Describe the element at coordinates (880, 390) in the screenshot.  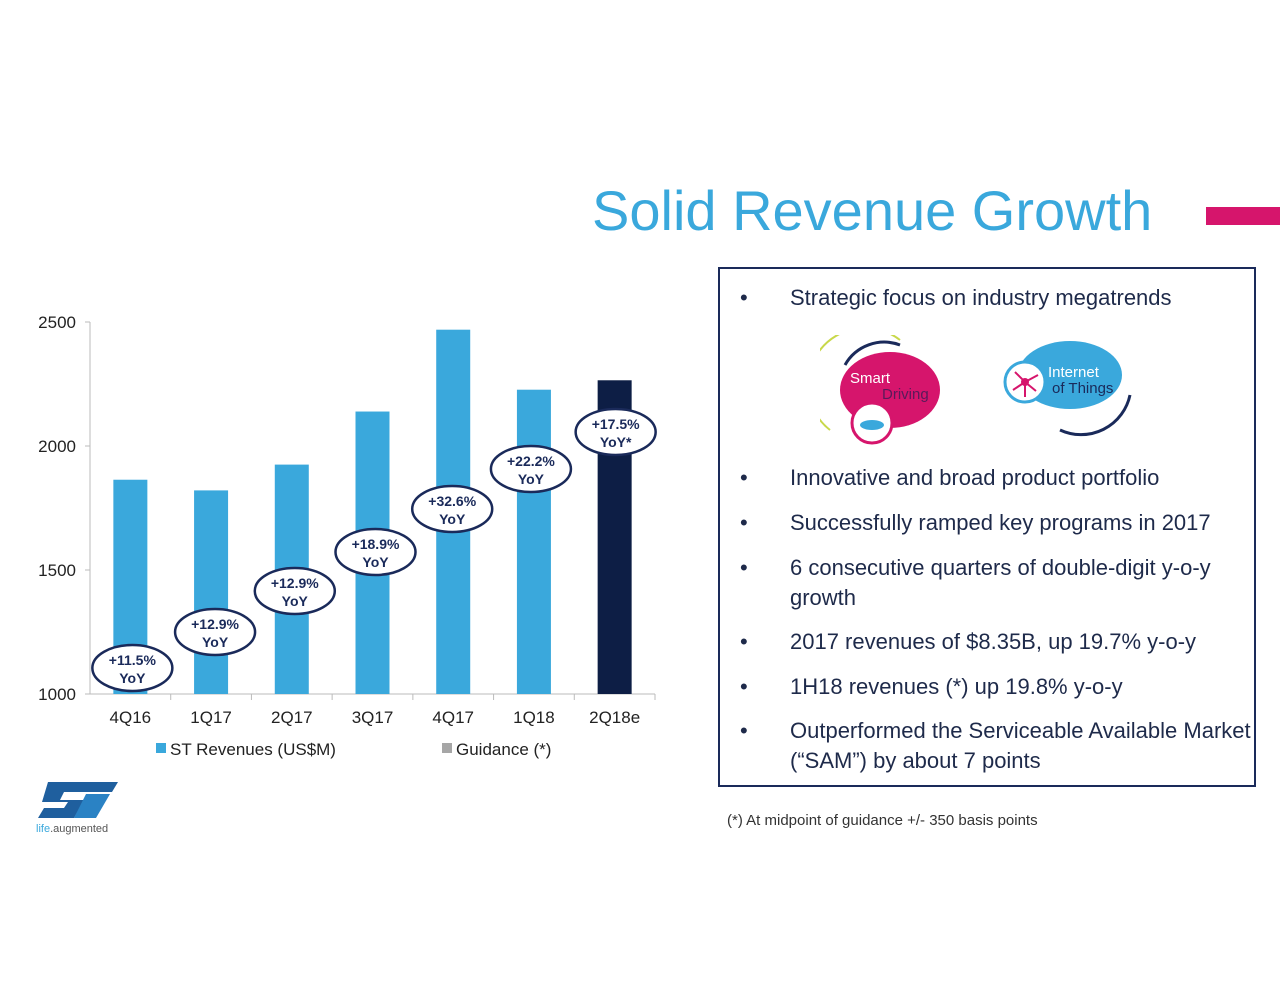
I see `smart-driving-logo: Smart Driving` at that location.